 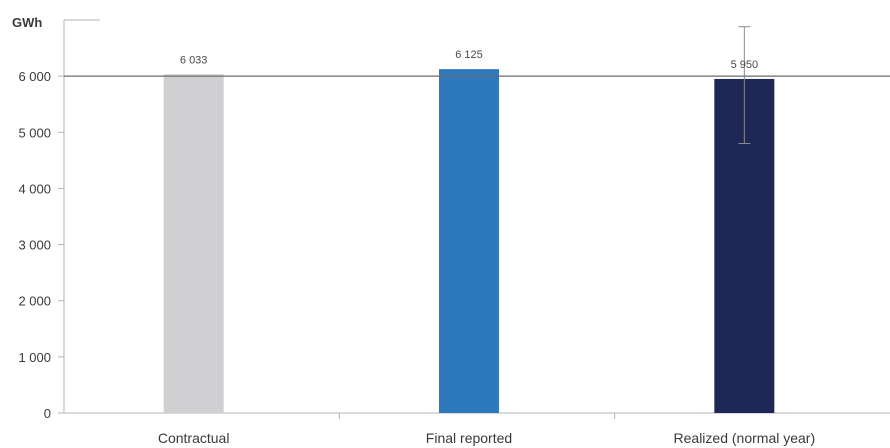 What do you see at coordinates (34, 245) in the screenshot?
I see `y-tick-label: 3 000` at bounding box center [34, 245].